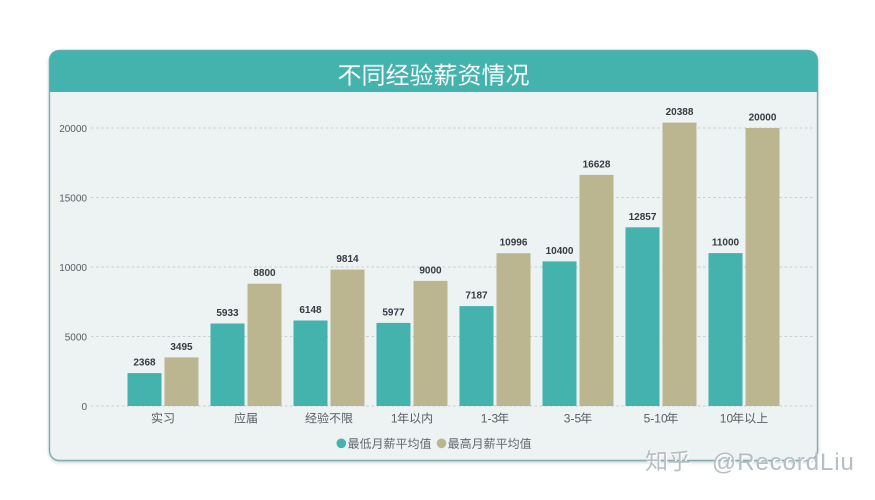 The height and width of the screenshot is (500, 875). I want to click on svg-text: 10, so click(727, 419).